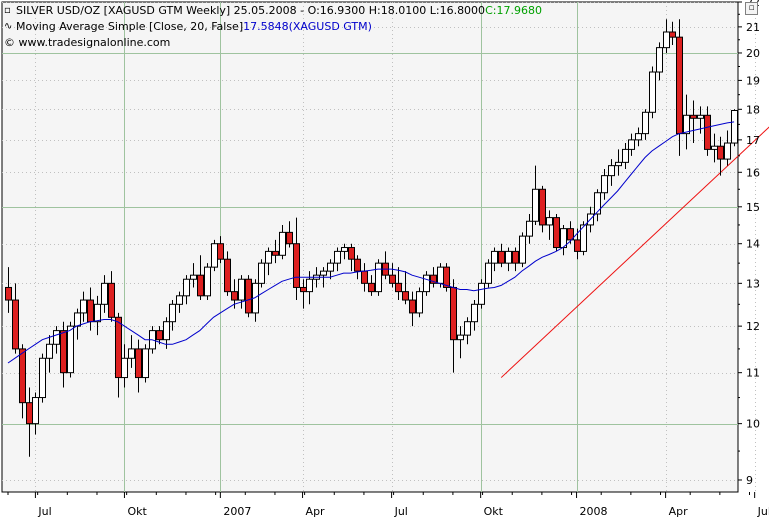  What do you see at coordinates (749, 480) in the screenshot?
I see `y-tick-label: 9` at bounding box center [749, 480].